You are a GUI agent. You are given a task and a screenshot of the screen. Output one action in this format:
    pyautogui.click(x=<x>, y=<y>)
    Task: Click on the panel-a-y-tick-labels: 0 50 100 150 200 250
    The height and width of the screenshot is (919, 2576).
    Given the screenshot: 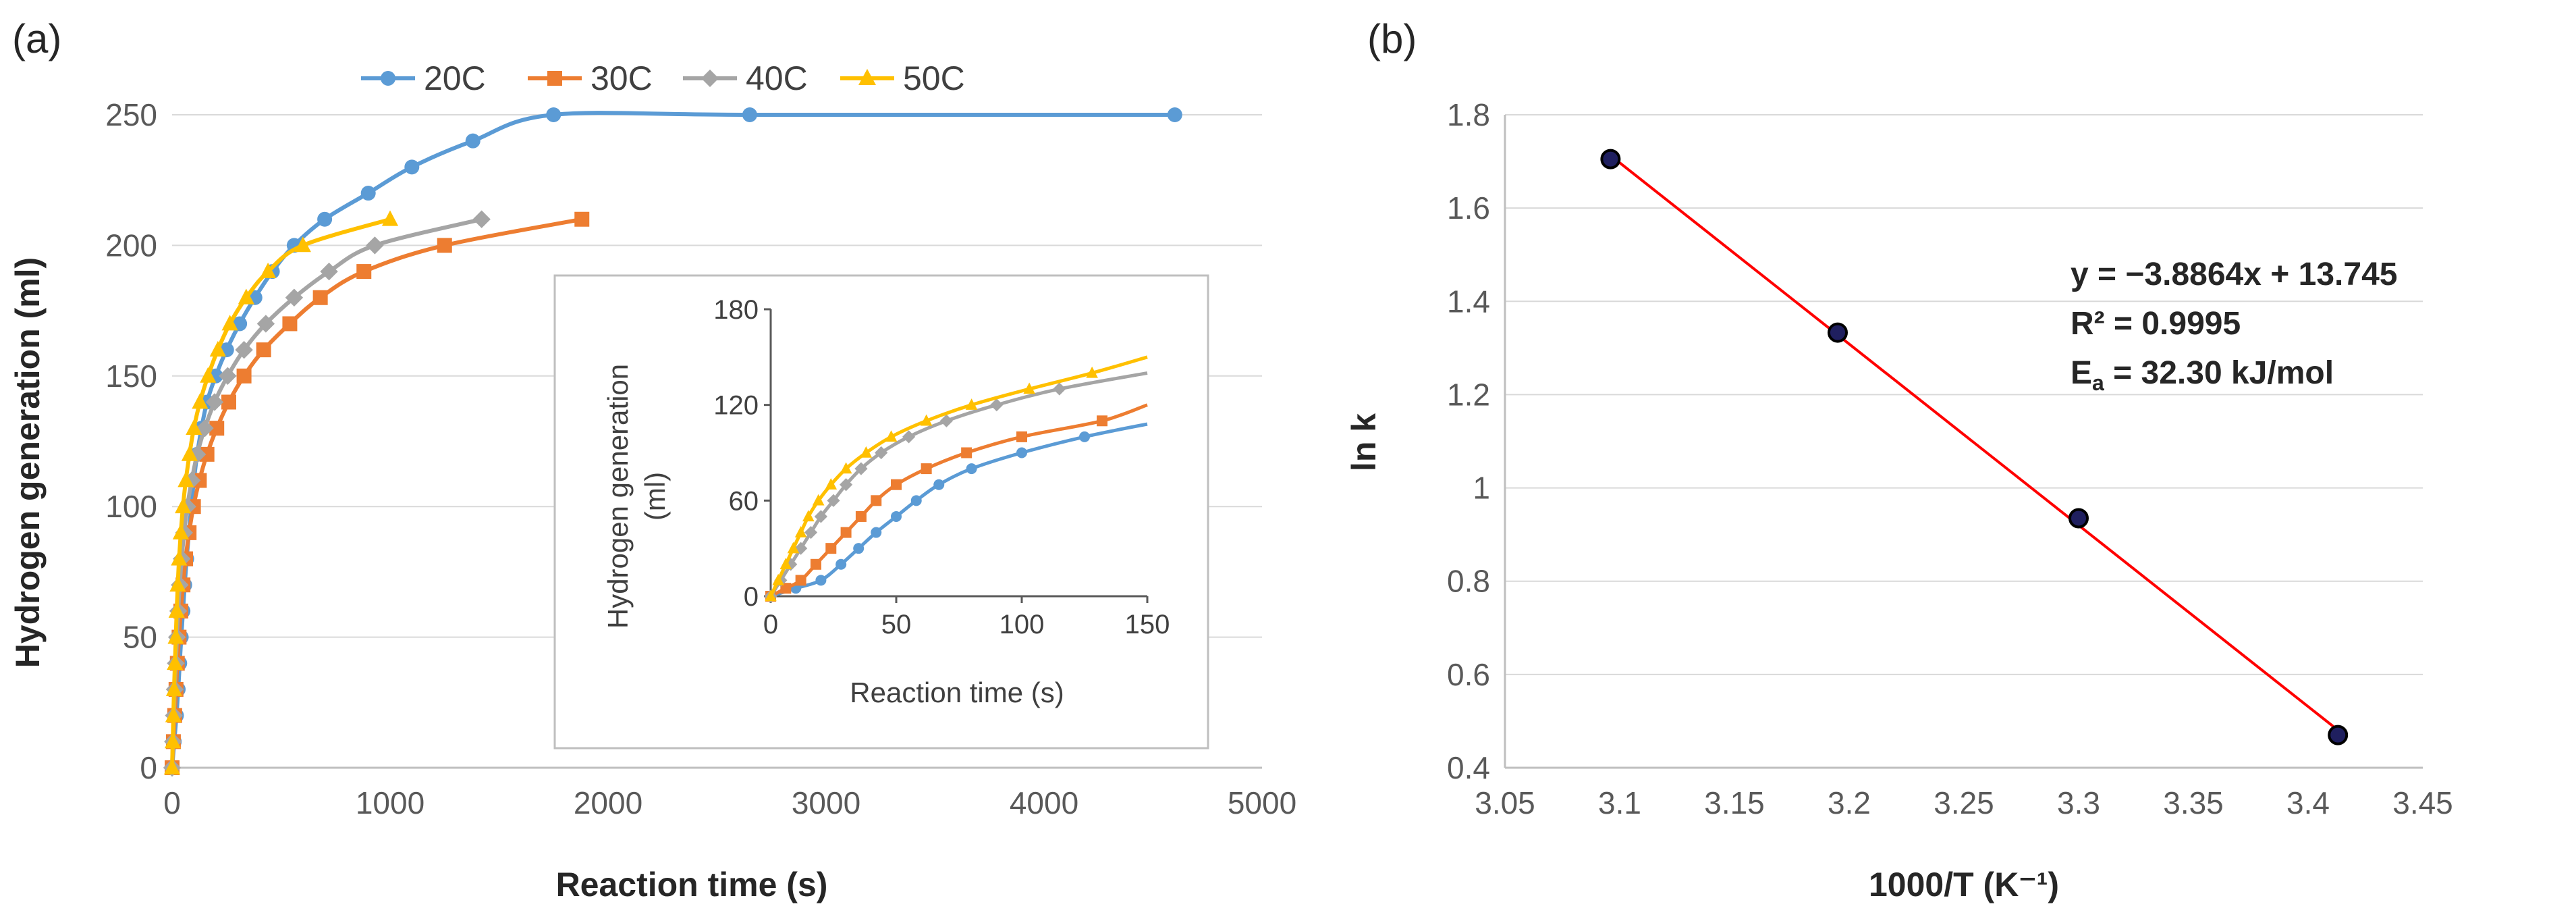 What is the action you would take?
    pyautogui.click(x=131, y=441)
    